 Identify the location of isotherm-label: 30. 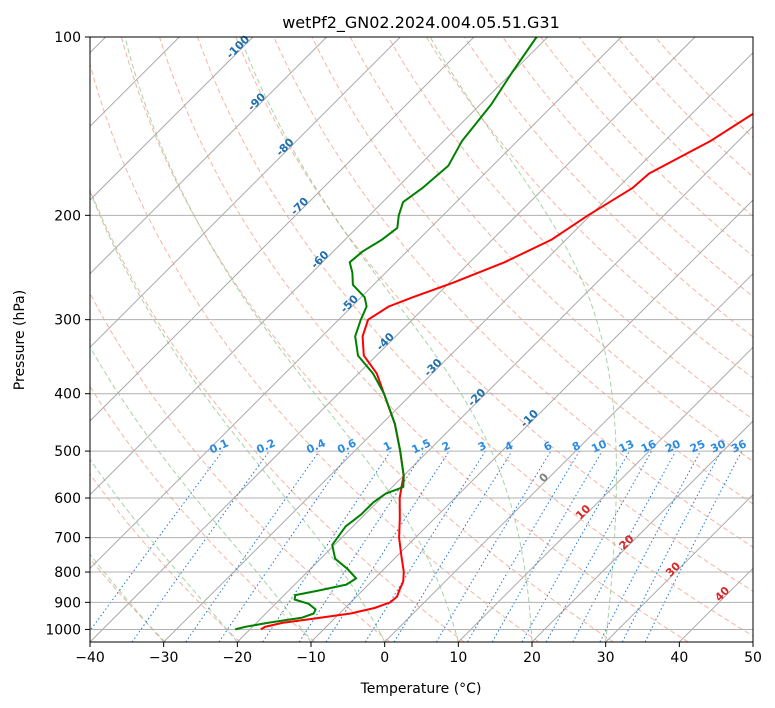
(673, 569).